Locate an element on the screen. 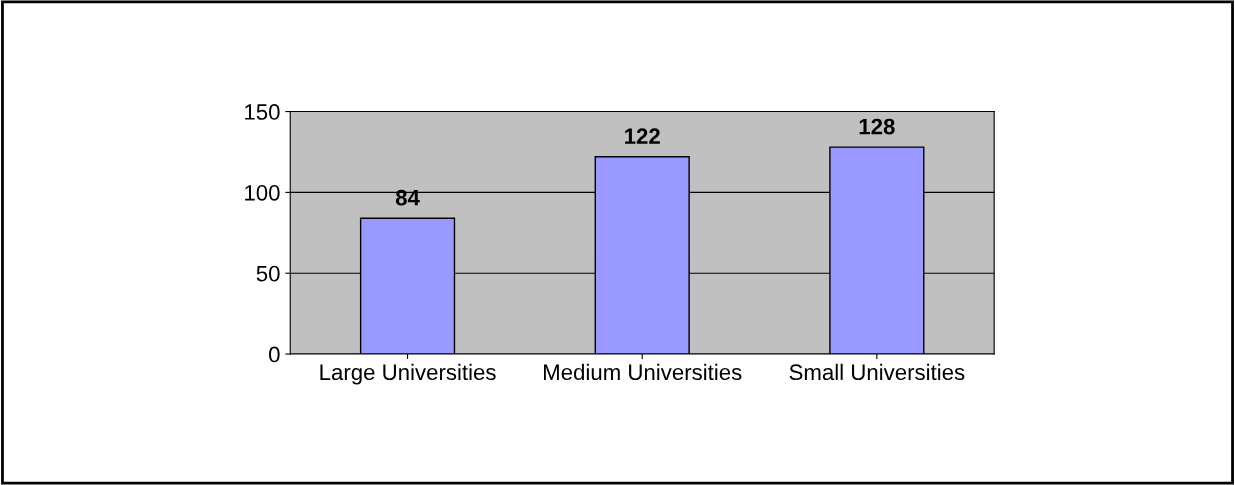 The width and height of the screenshot is (1235, 485). x-tick-label: Medium Universities is located at coordinates (643, 372).